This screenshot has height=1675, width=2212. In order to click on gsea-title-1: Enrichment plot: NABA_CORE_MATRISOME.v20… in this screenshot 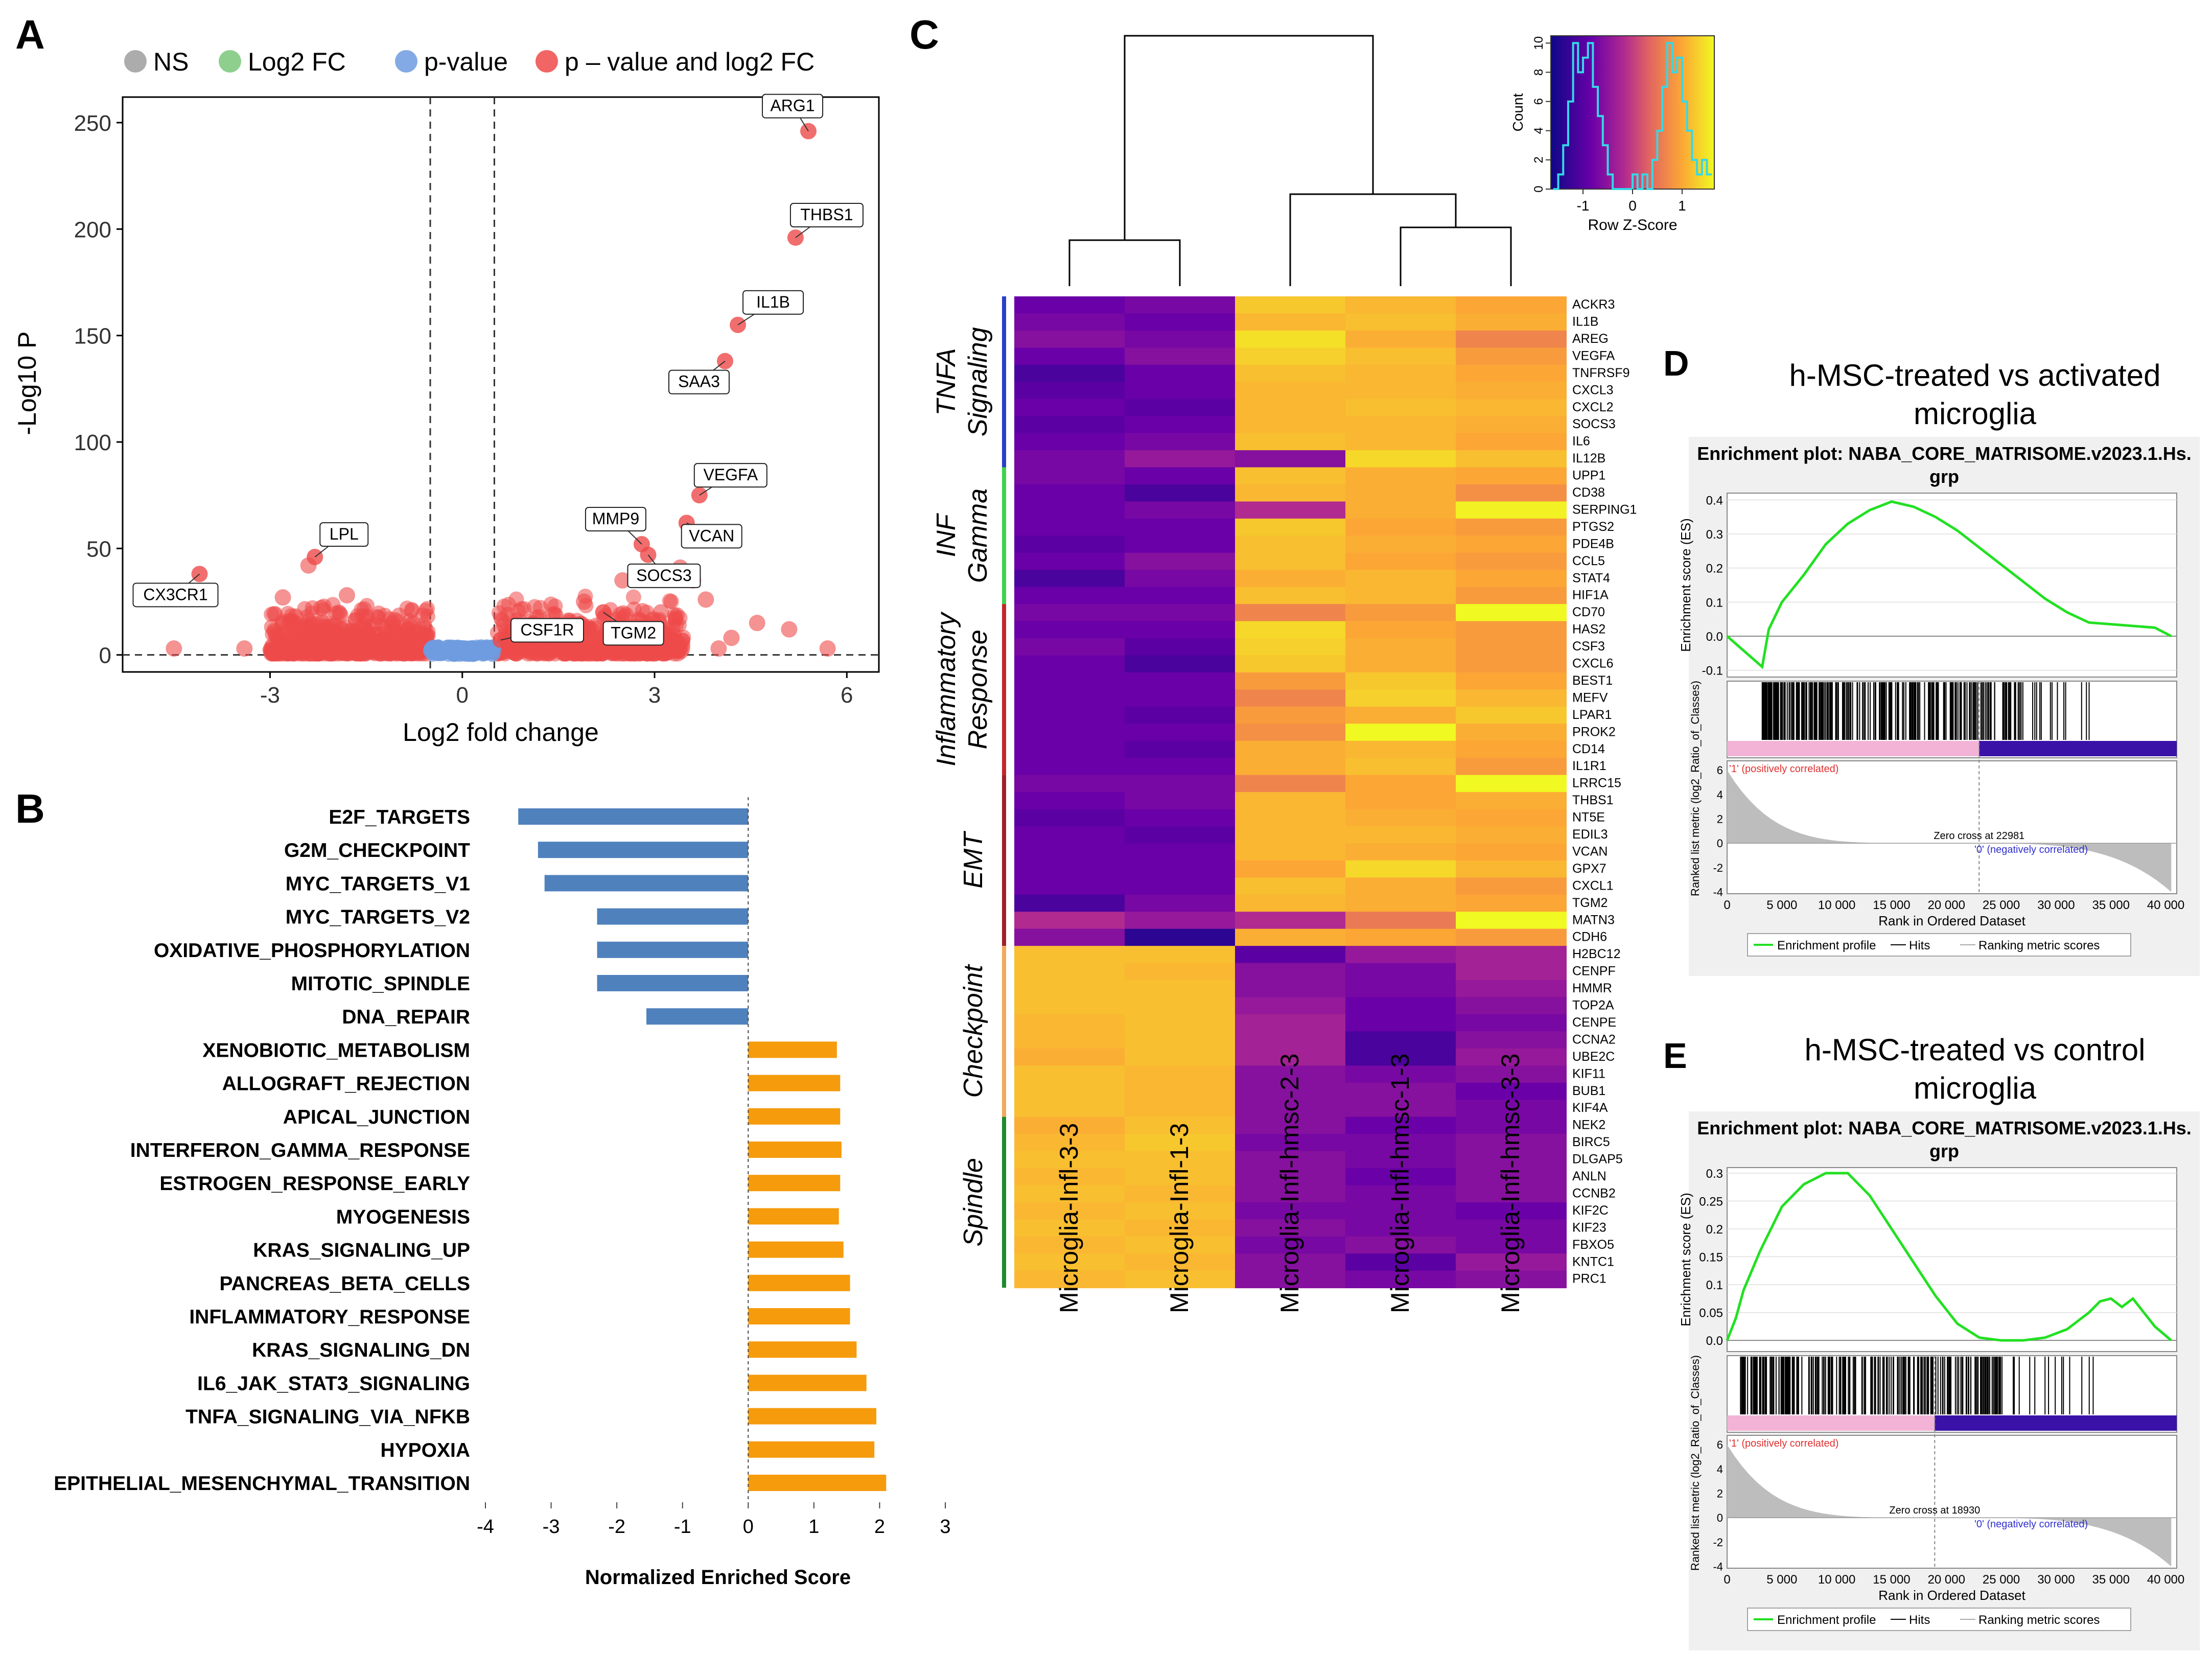, I will do `click(1944, 1128)`.